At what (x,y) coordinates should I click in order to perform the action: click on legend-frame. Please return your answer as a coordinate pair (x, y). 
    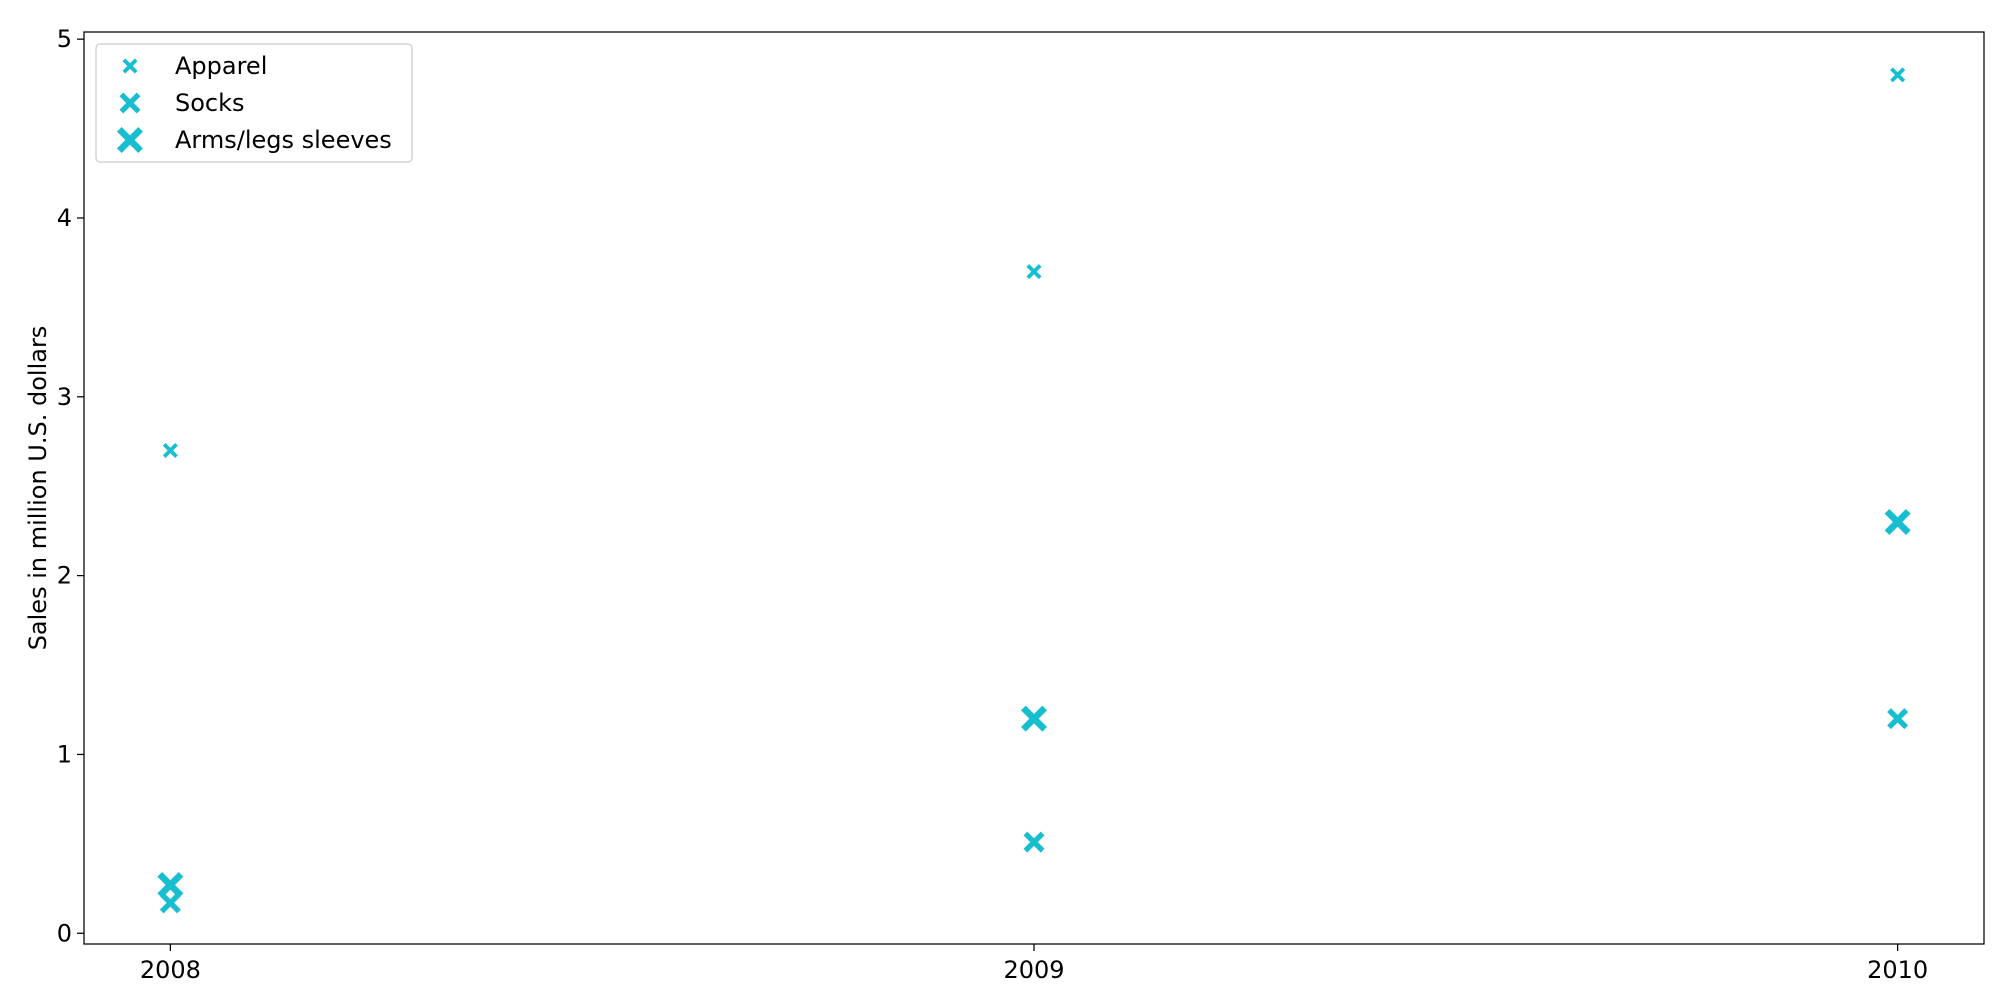
    Looking at the image, I should click on (254, 103).